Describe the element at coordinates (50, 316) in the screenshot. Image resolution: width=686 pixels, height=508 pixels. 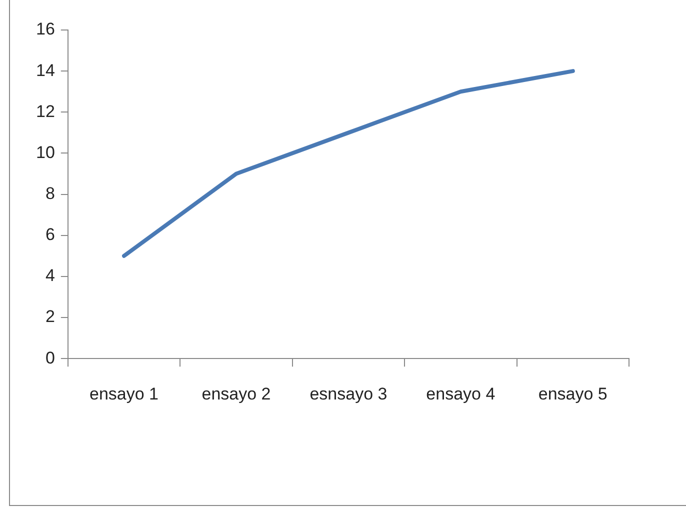
I see `y-tick-label: 2` at that location.